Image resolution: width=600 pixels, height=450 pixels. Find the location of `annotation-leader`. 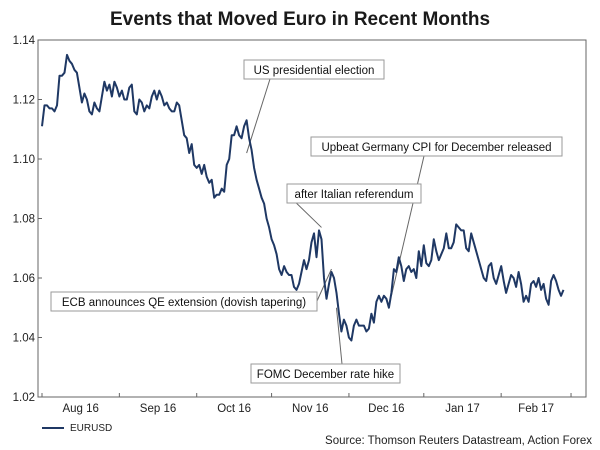

annotation-leader is located at coordinates (339, 336).